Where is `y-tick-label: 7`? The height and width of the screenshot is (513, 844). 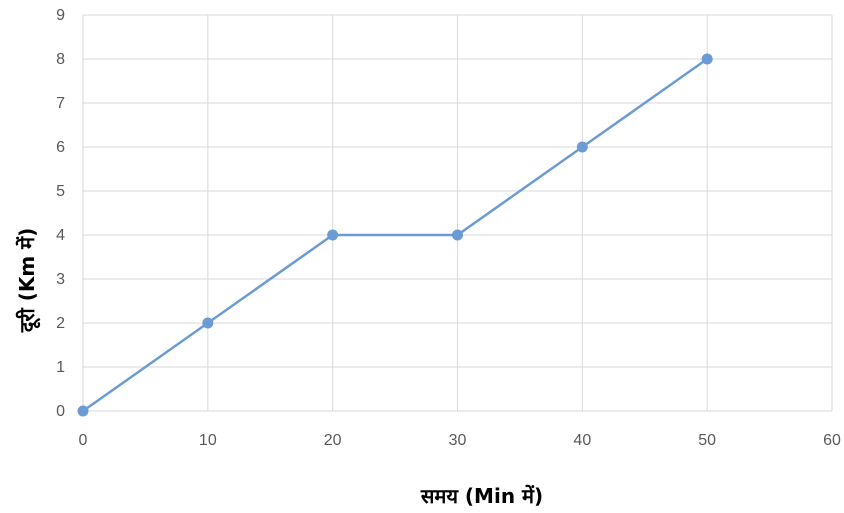 y-tick-label: 7 is located at coordinates (60, 103).